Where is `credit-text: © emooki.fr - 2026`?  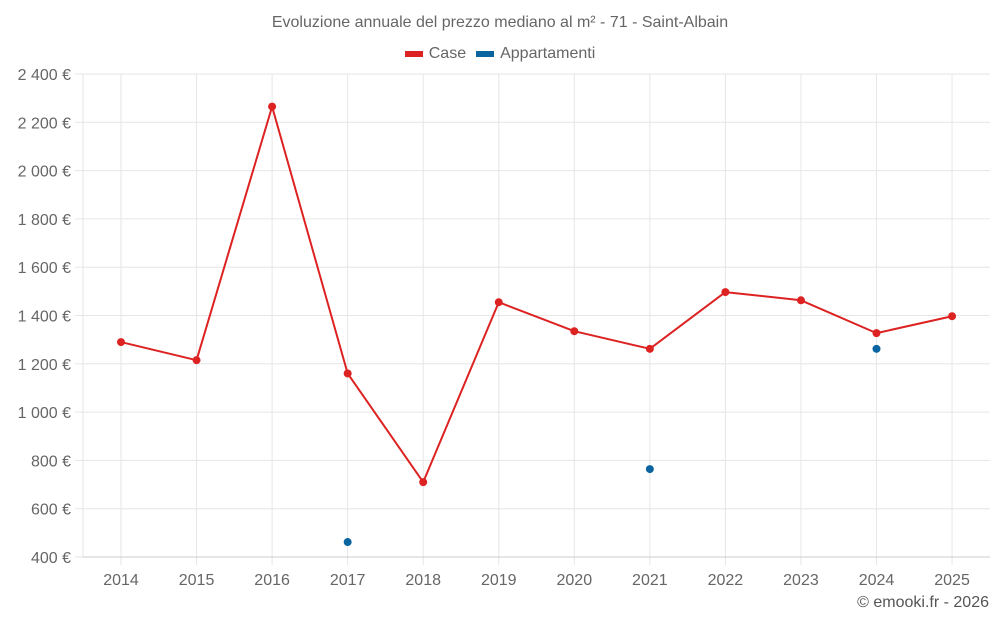
credit-text: © emooki.fr - 2026 is located at coordinates (923, 602).